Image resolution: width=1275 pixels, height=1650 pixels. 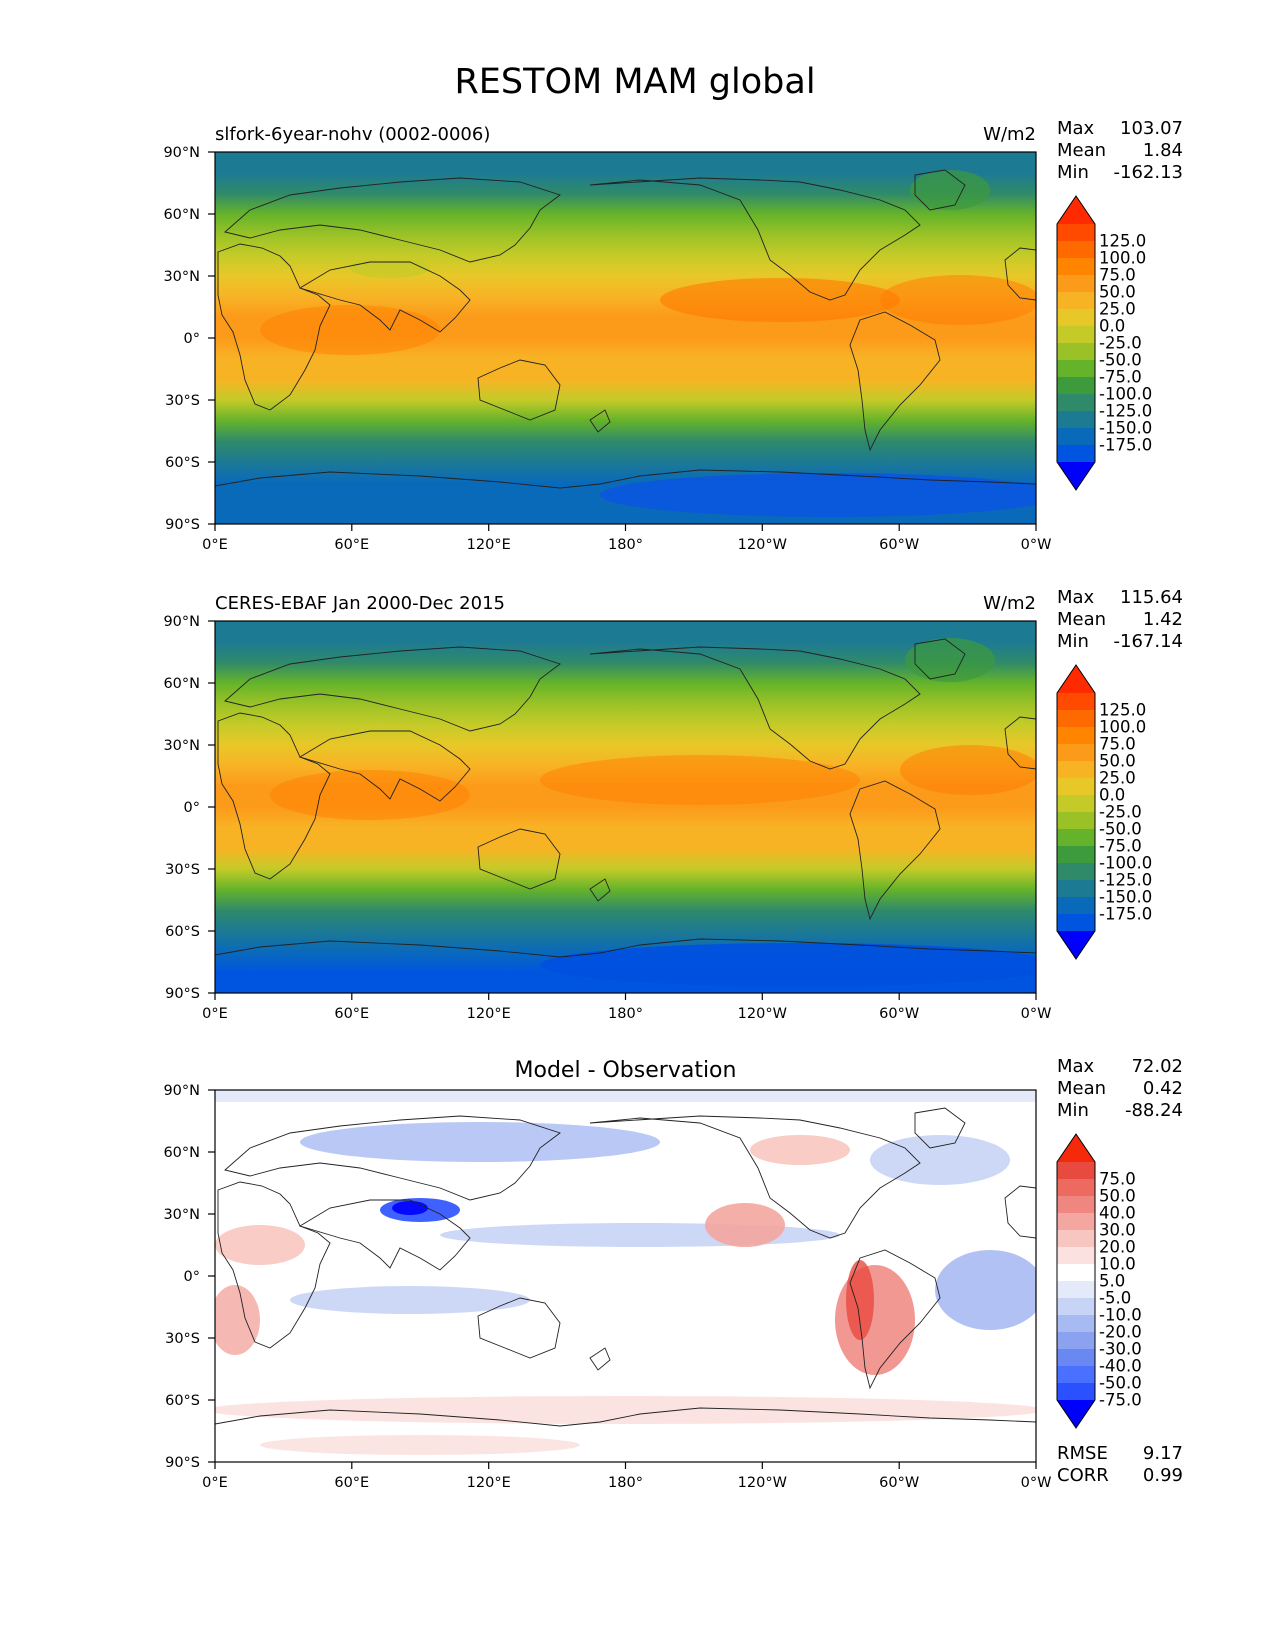 What do you see at coordinates (1148, 641) in the screenshot?
I see `stat-min-value: -167.14` at bounding box center [1148, 641].